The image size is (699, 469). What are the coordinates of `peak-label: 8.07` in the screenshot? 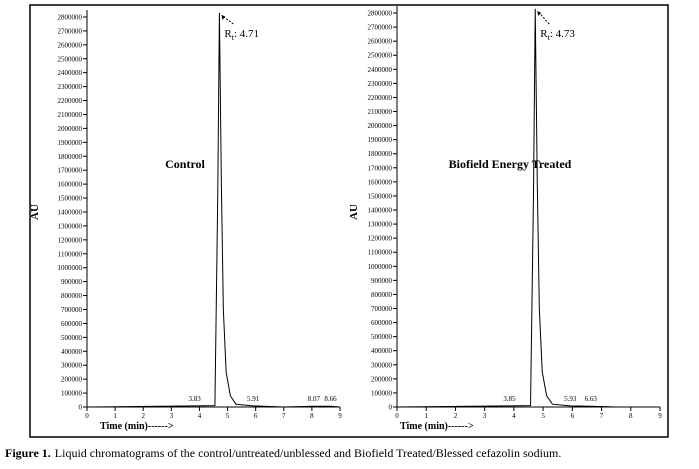 It's located at (314, 399).